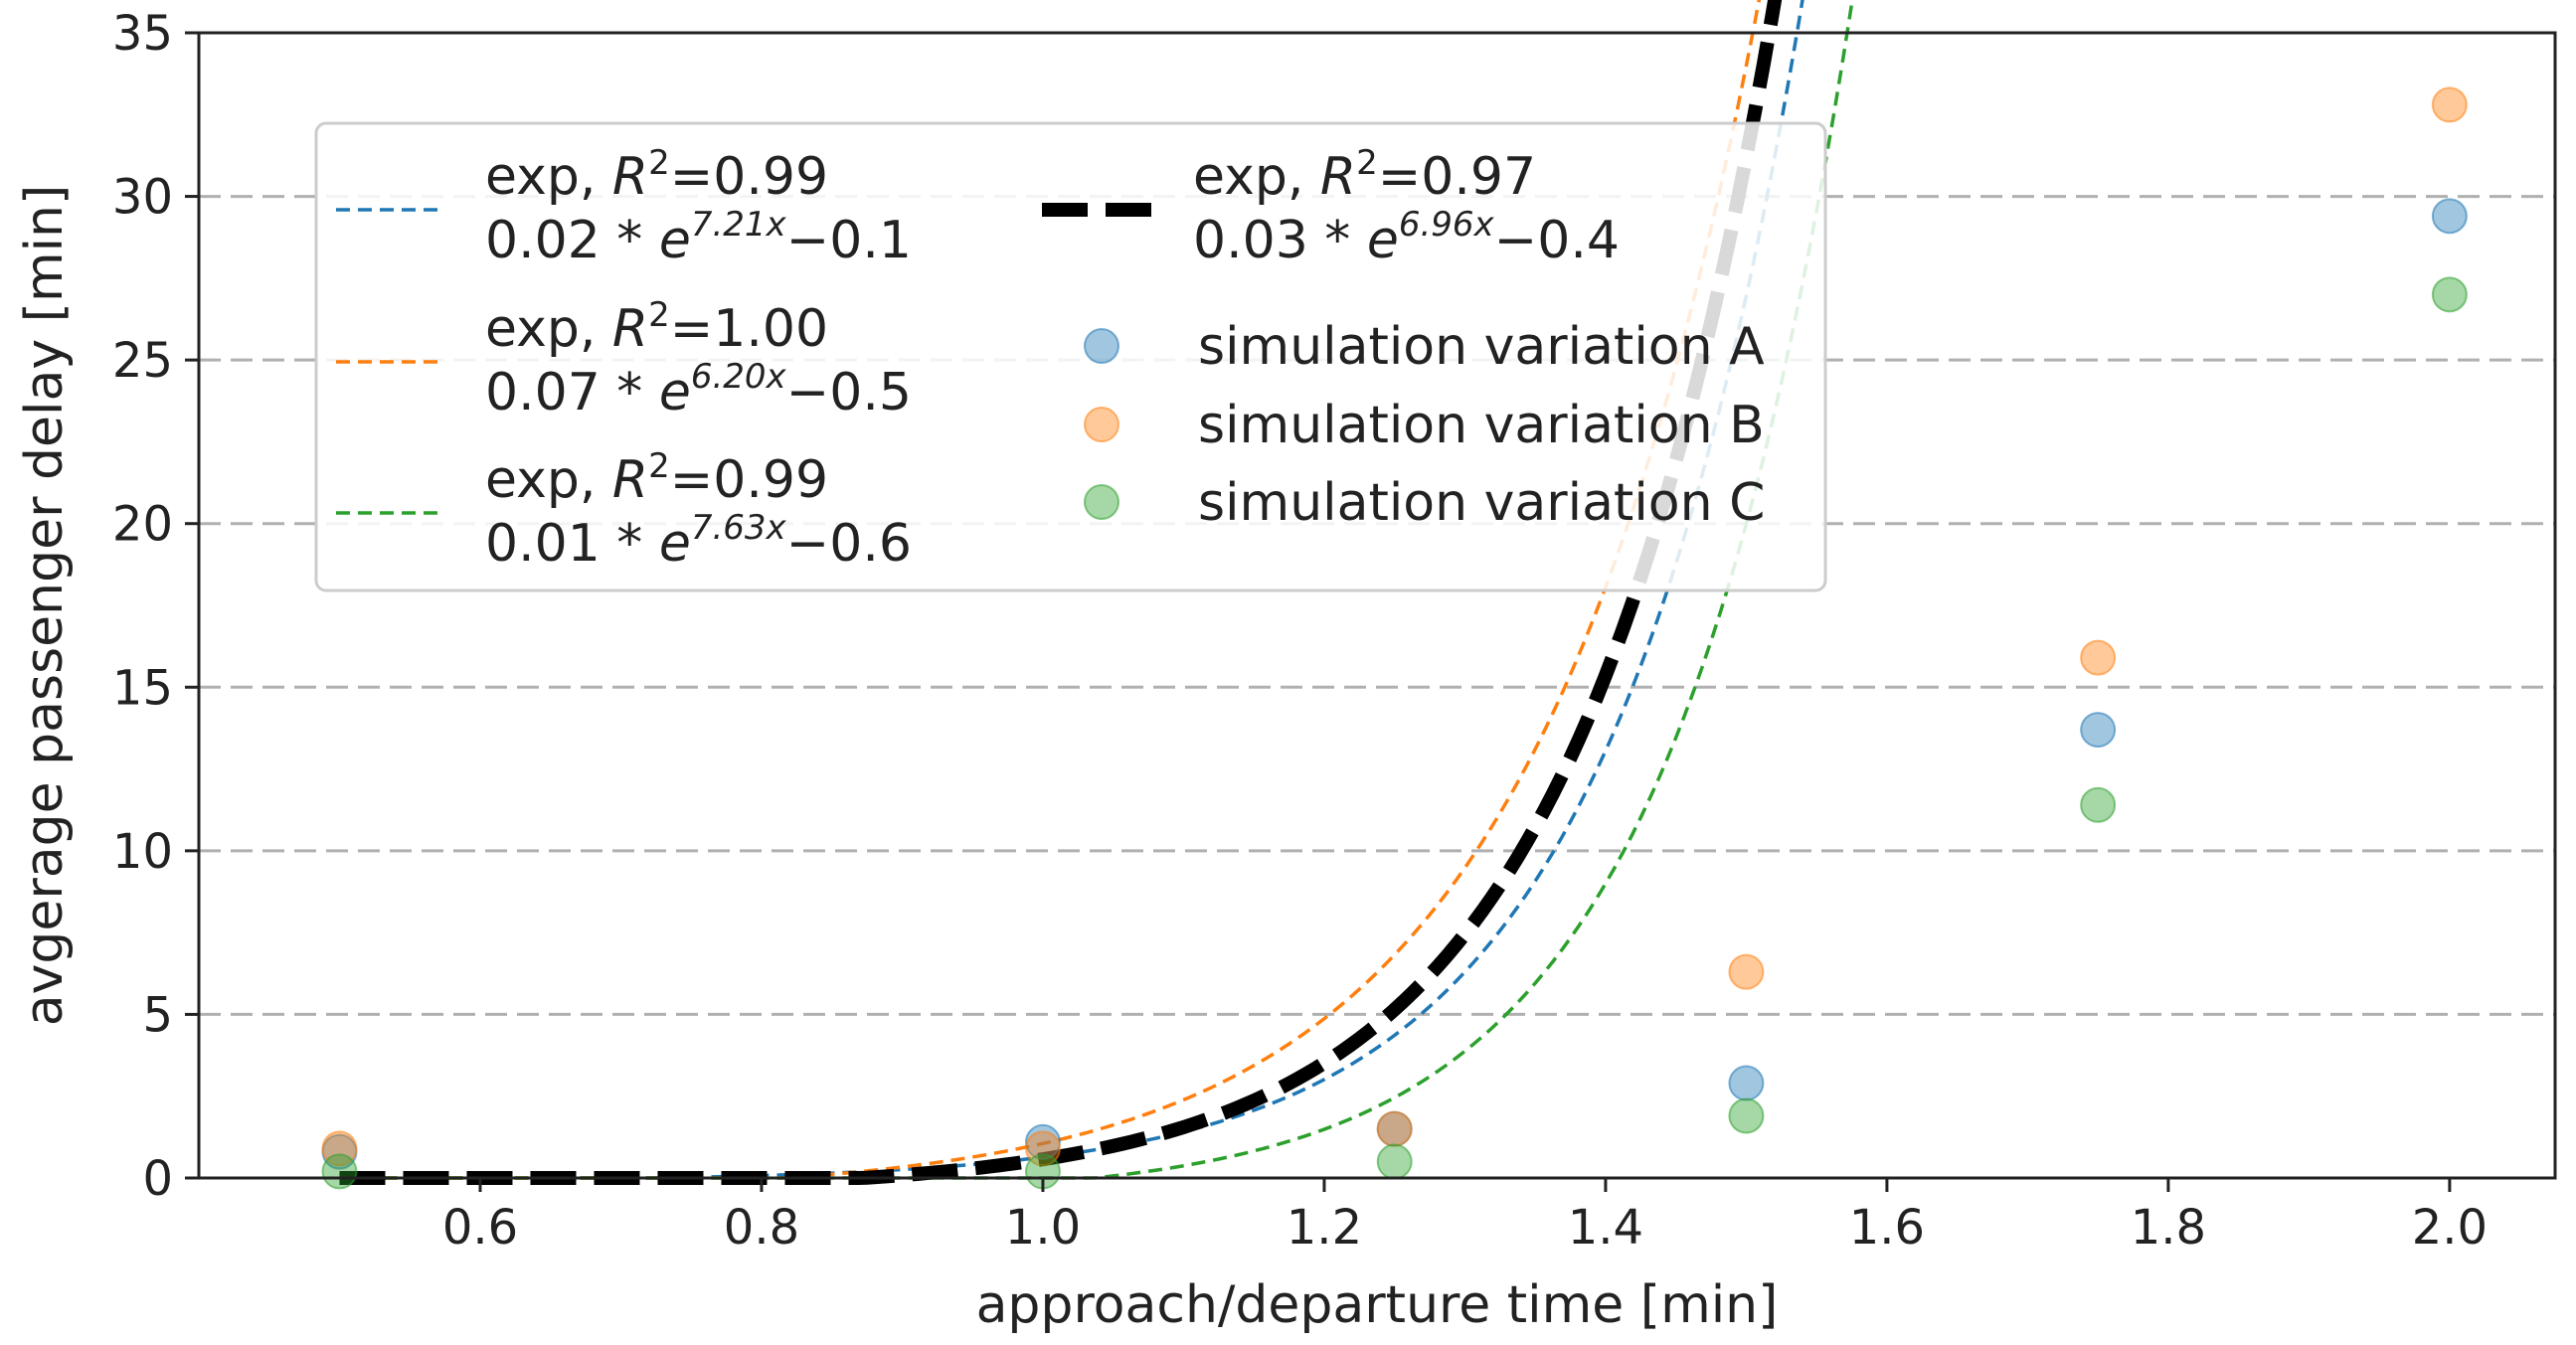  What do you see at coordinates (1447, 225) in the screenshot?
I see `legend-fit-exponent: 6.96x` at bounding box center [1447, 225].